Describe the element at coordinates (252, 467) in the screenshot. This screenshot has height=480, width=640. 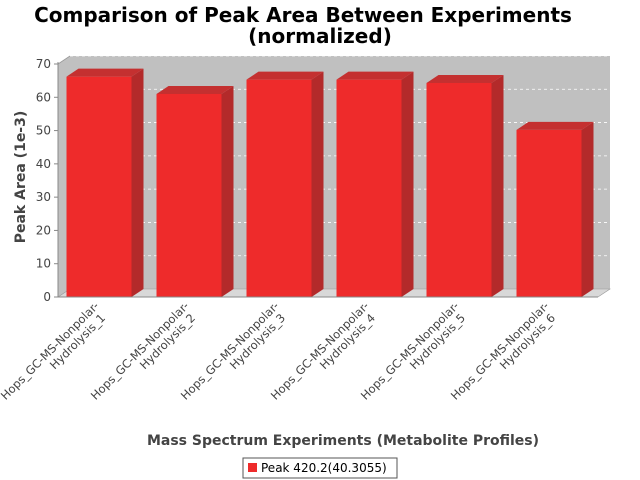
I see `legend-swatch` at that location.